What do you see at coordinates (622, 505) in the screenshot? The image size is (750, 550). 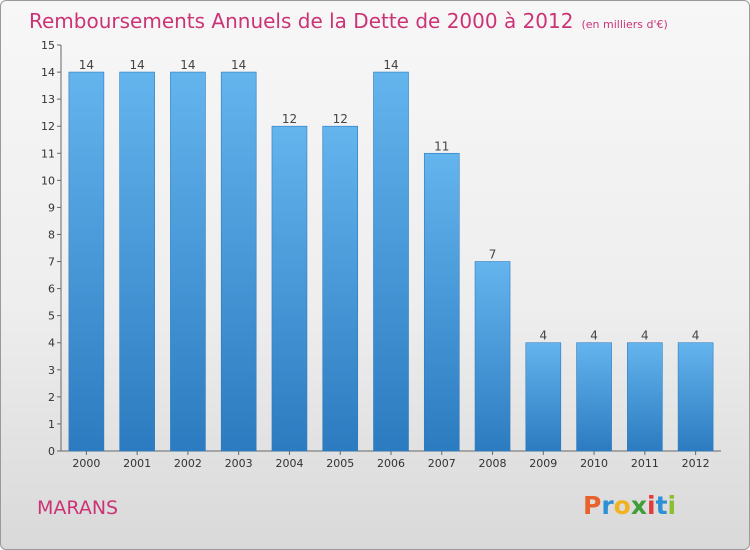 I see `logo-letter: o` at bounding box center [622, 505].